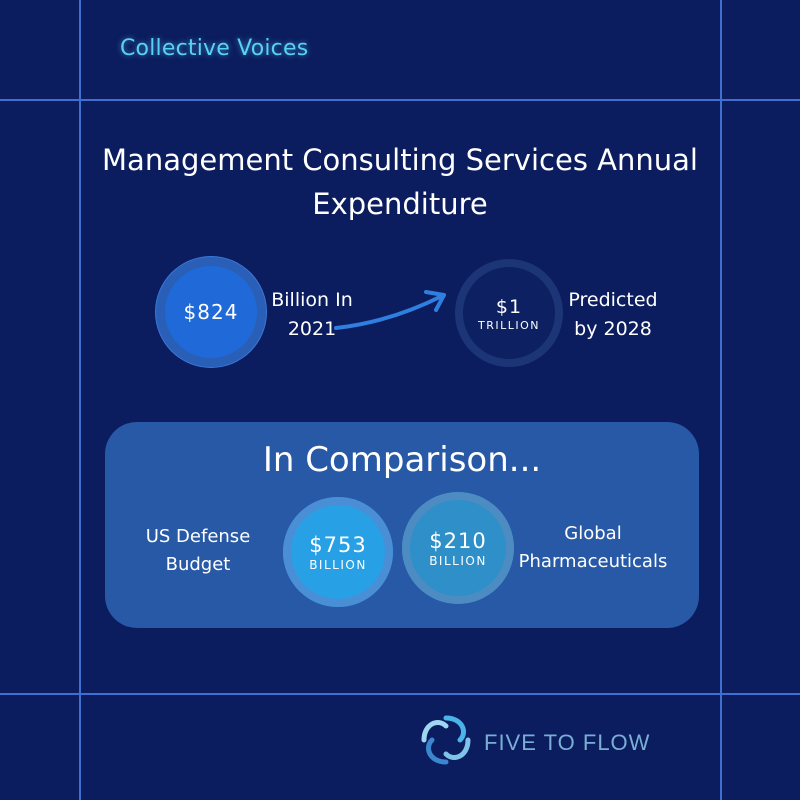 The image size is (800, 800). Describe the element at coordinates (312, 315) in the screenshot. I see `stat-label-2021: Billion In 2021` at that location.